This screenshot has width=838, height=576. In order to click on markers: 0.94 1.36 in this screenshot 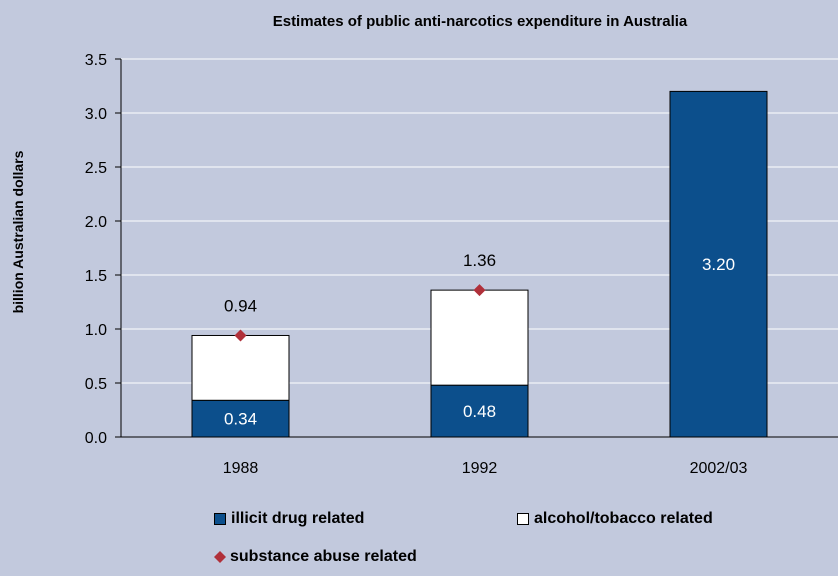, I will do `click(360, 296)`.